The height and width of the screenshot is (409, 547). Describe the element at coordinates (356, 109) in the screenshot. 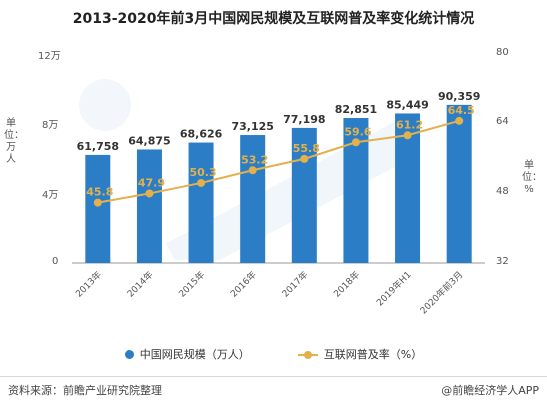

I see `bar-value-label-5: 82,851` at that location.